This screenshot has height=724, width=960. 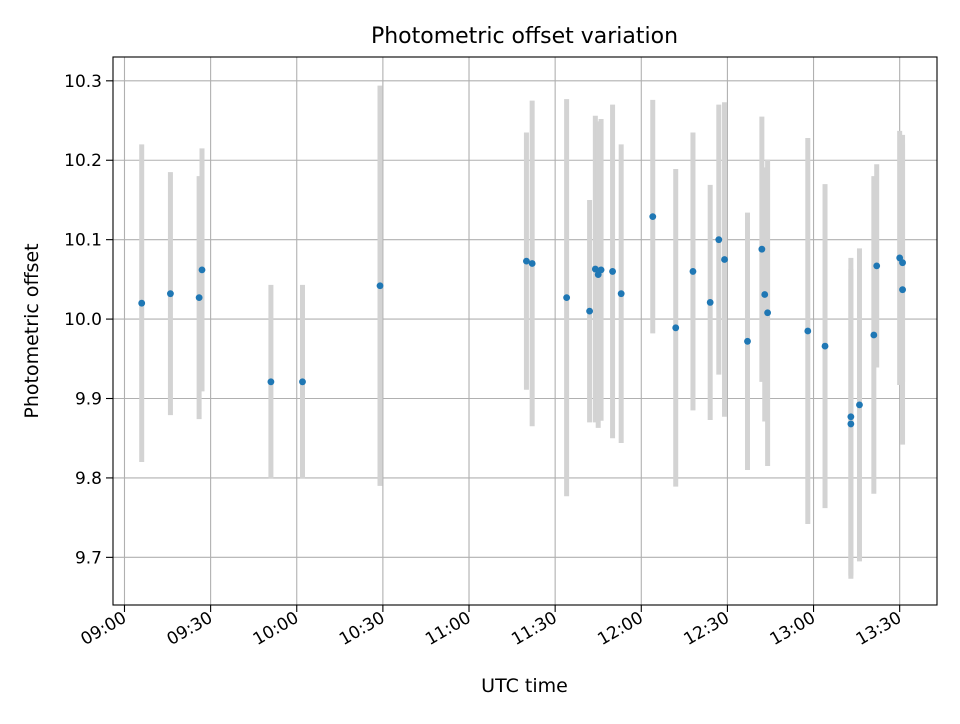 I want to click on y-tick-label: 10.3, so click(x=83, y=82).